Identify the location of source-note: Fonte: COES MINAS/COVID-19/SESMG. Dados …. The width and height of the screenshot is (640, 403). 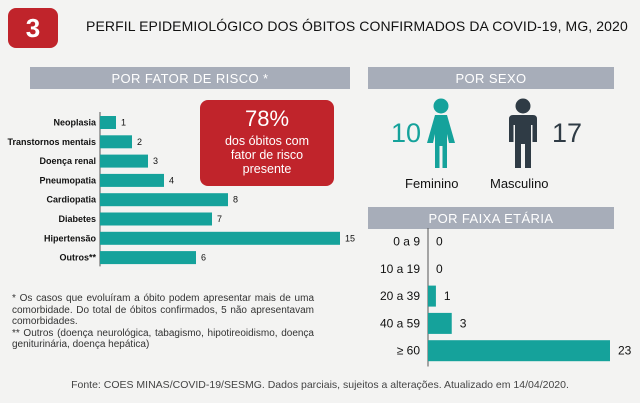
(320, 385).